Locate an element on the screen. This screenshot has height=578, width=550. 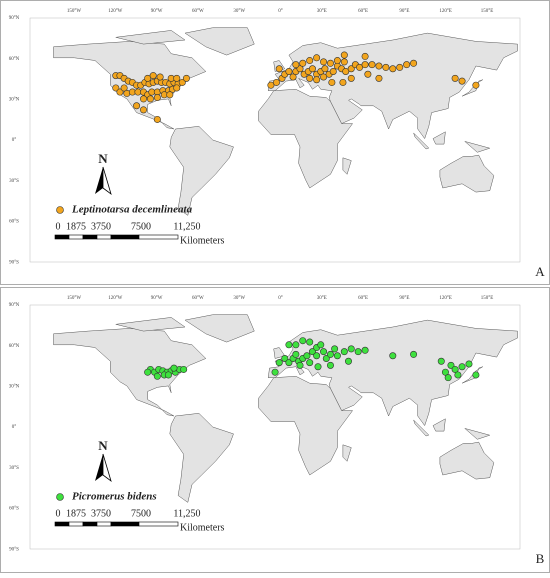
latitude-label: 90°S is located at coordinates (14, 262).